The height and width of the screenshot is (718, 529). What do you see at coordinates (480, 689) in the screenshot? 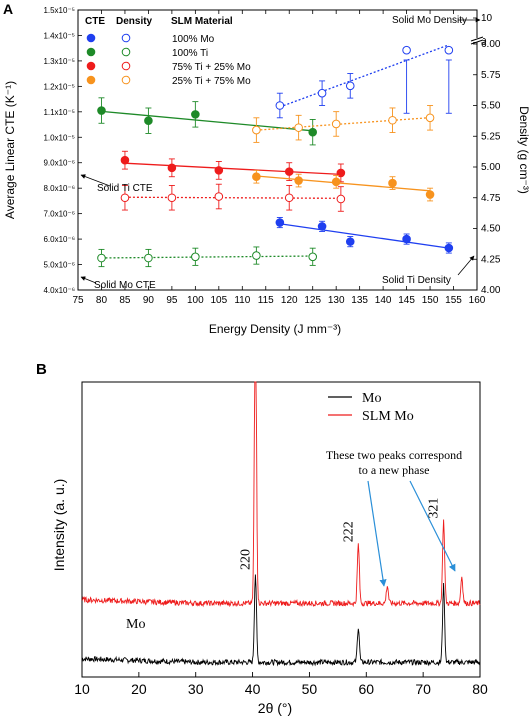
I see `plot-b-x-tick-label: 80` at bounding box center [480, 689].